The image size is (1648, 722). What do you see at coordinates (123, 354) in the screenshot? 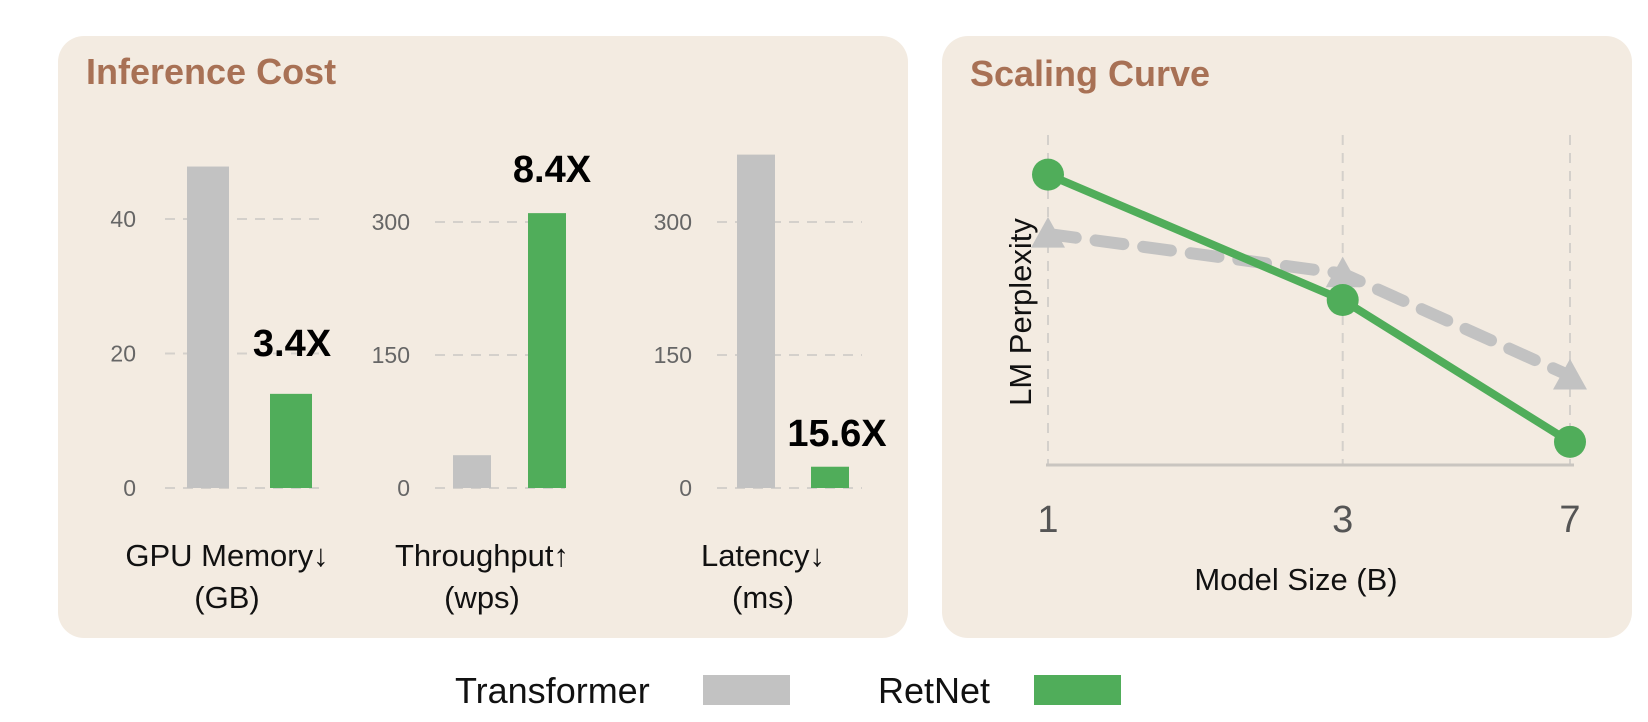
I see `y-tick-label: 20` at bounding box center [123, 354].